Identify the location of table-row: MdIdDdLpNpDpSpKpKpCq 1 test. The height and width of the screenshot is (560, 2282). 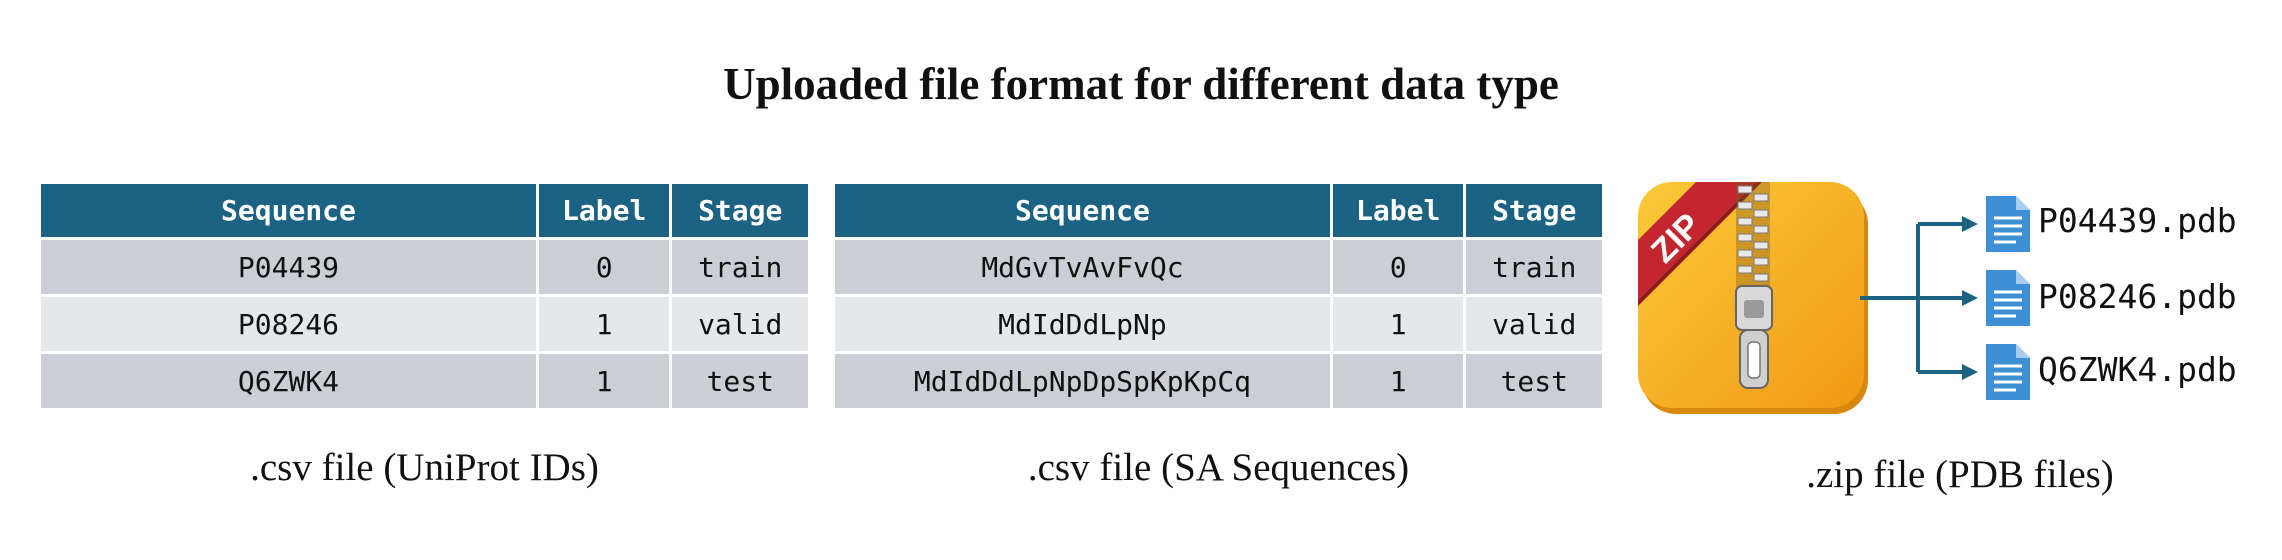
(1218, 381).